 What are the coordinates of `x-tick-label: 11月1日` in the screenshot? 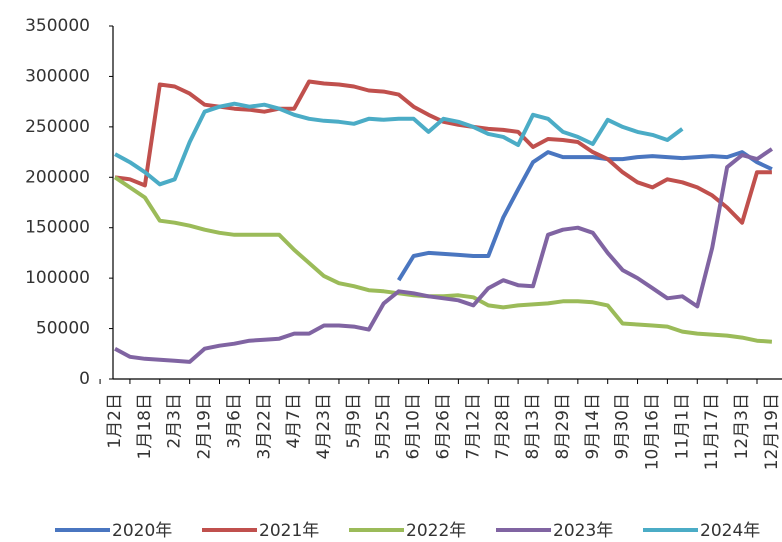 It's located at (682, 426).